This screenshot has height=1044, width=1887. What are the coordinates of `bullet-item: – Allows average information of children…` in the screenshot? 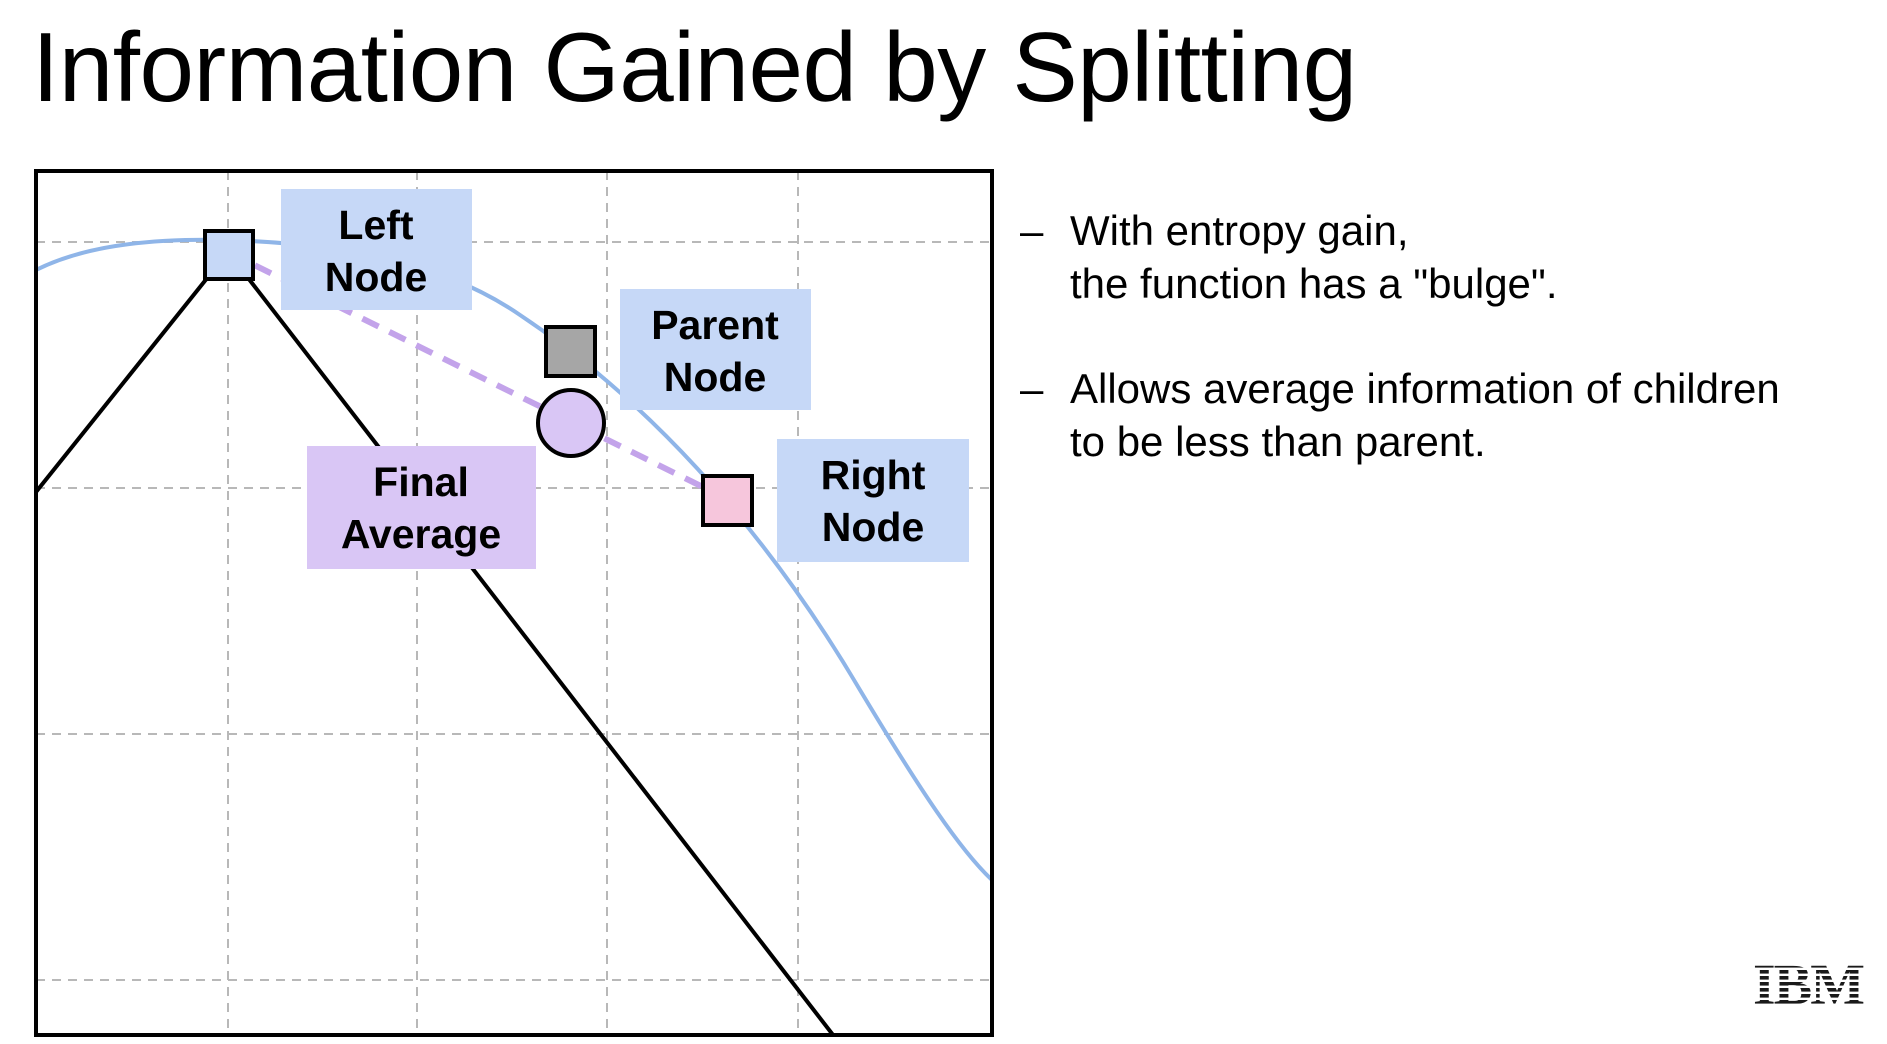 It's located at (1440, 415).